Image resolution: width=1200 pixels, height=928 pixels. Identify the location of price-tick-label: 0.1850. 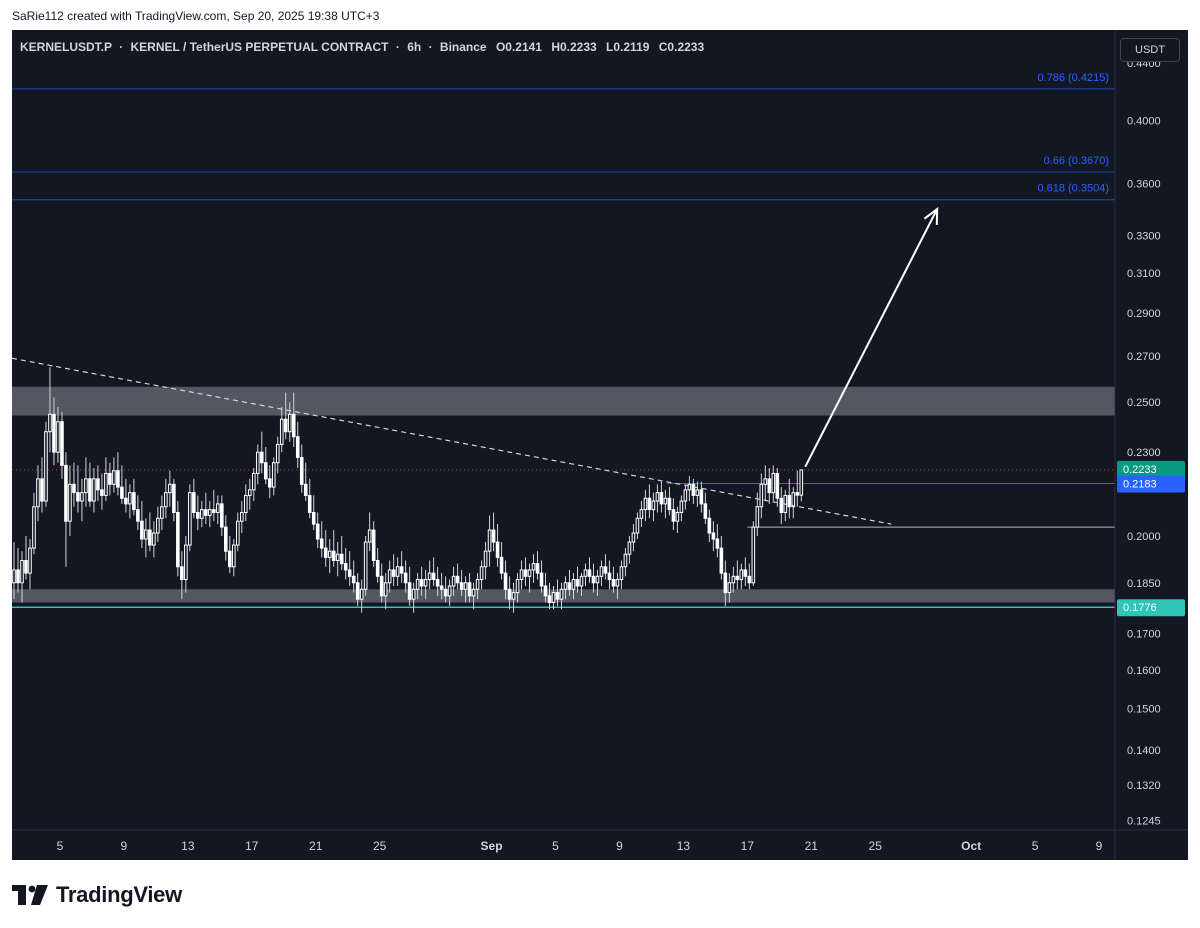
(1144, 584).